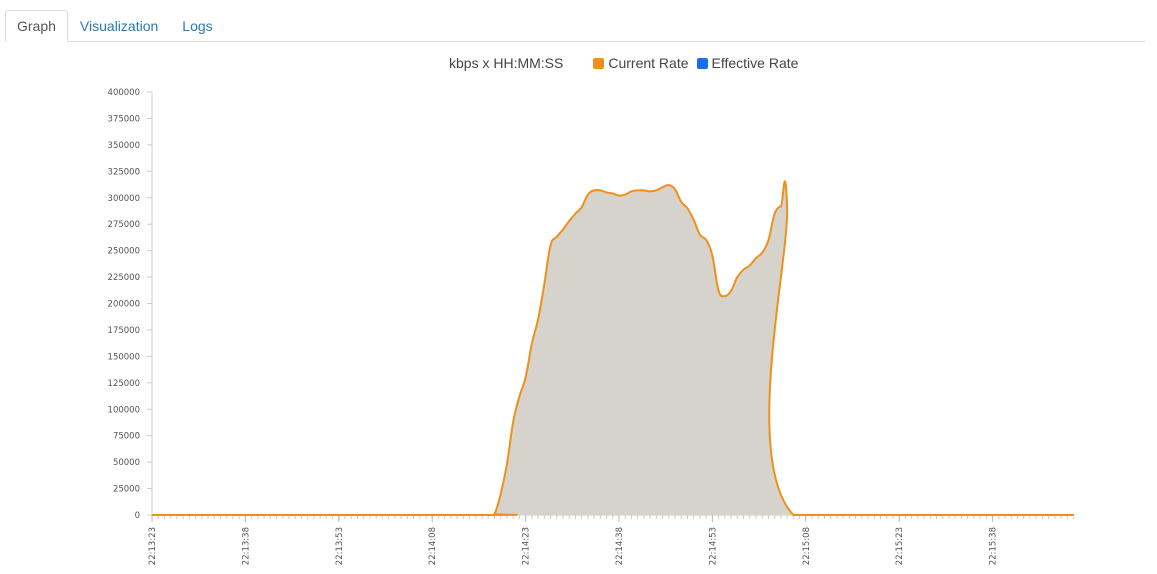  What do you see at coordinates (506, 63) in the screenshot?
I see `chart-title: kbps x HH:MM:SS` at bounding box center [506, 63].